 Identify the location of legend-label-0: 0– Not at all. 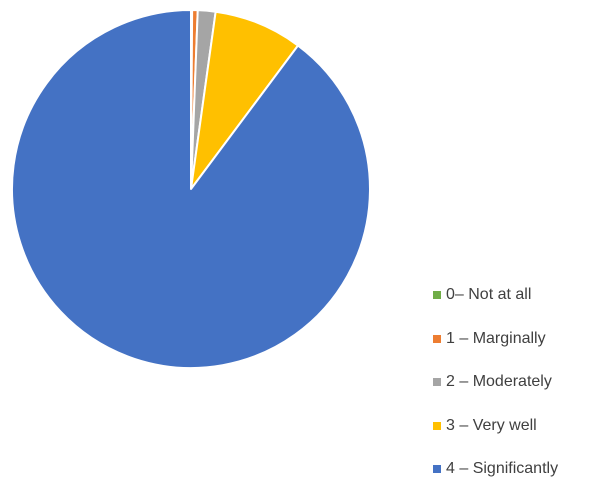
(489, 294).